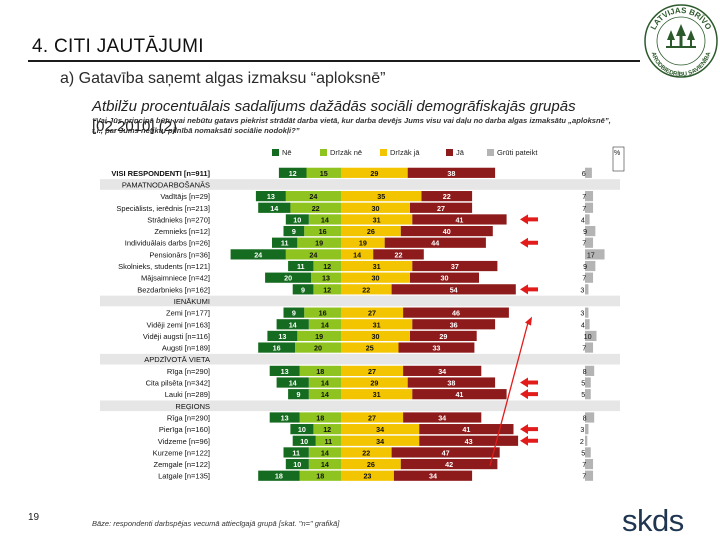  I want to click on bar-value-jā: 36, so click(454, 324).